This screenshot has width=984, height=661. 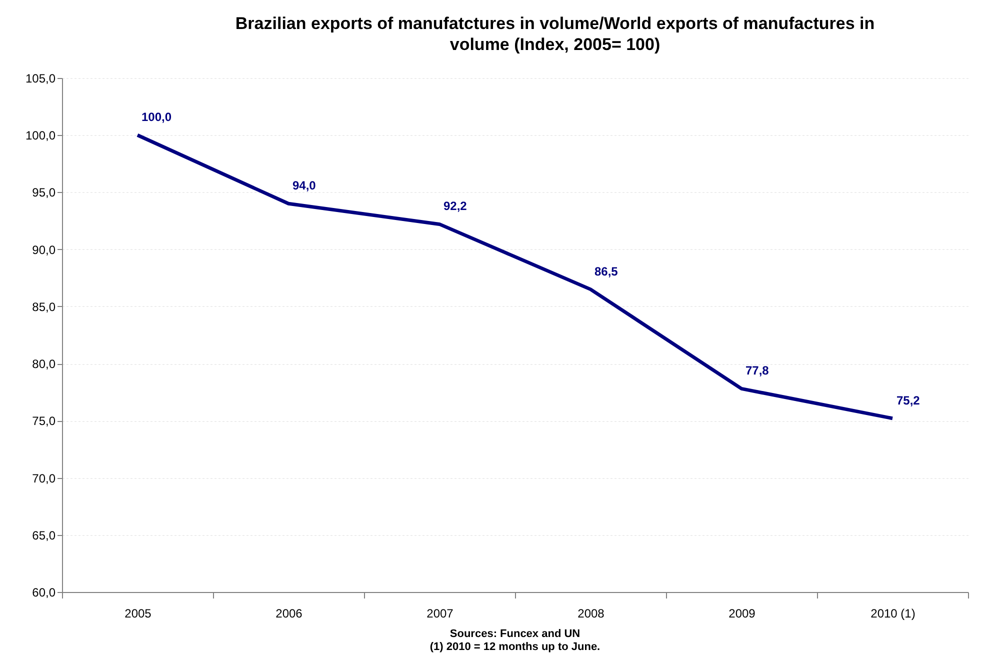 What do you see at coordinates (456, 206) in the screenshot?
I see `data-label: 92,2` at bounding box center [456, 206].